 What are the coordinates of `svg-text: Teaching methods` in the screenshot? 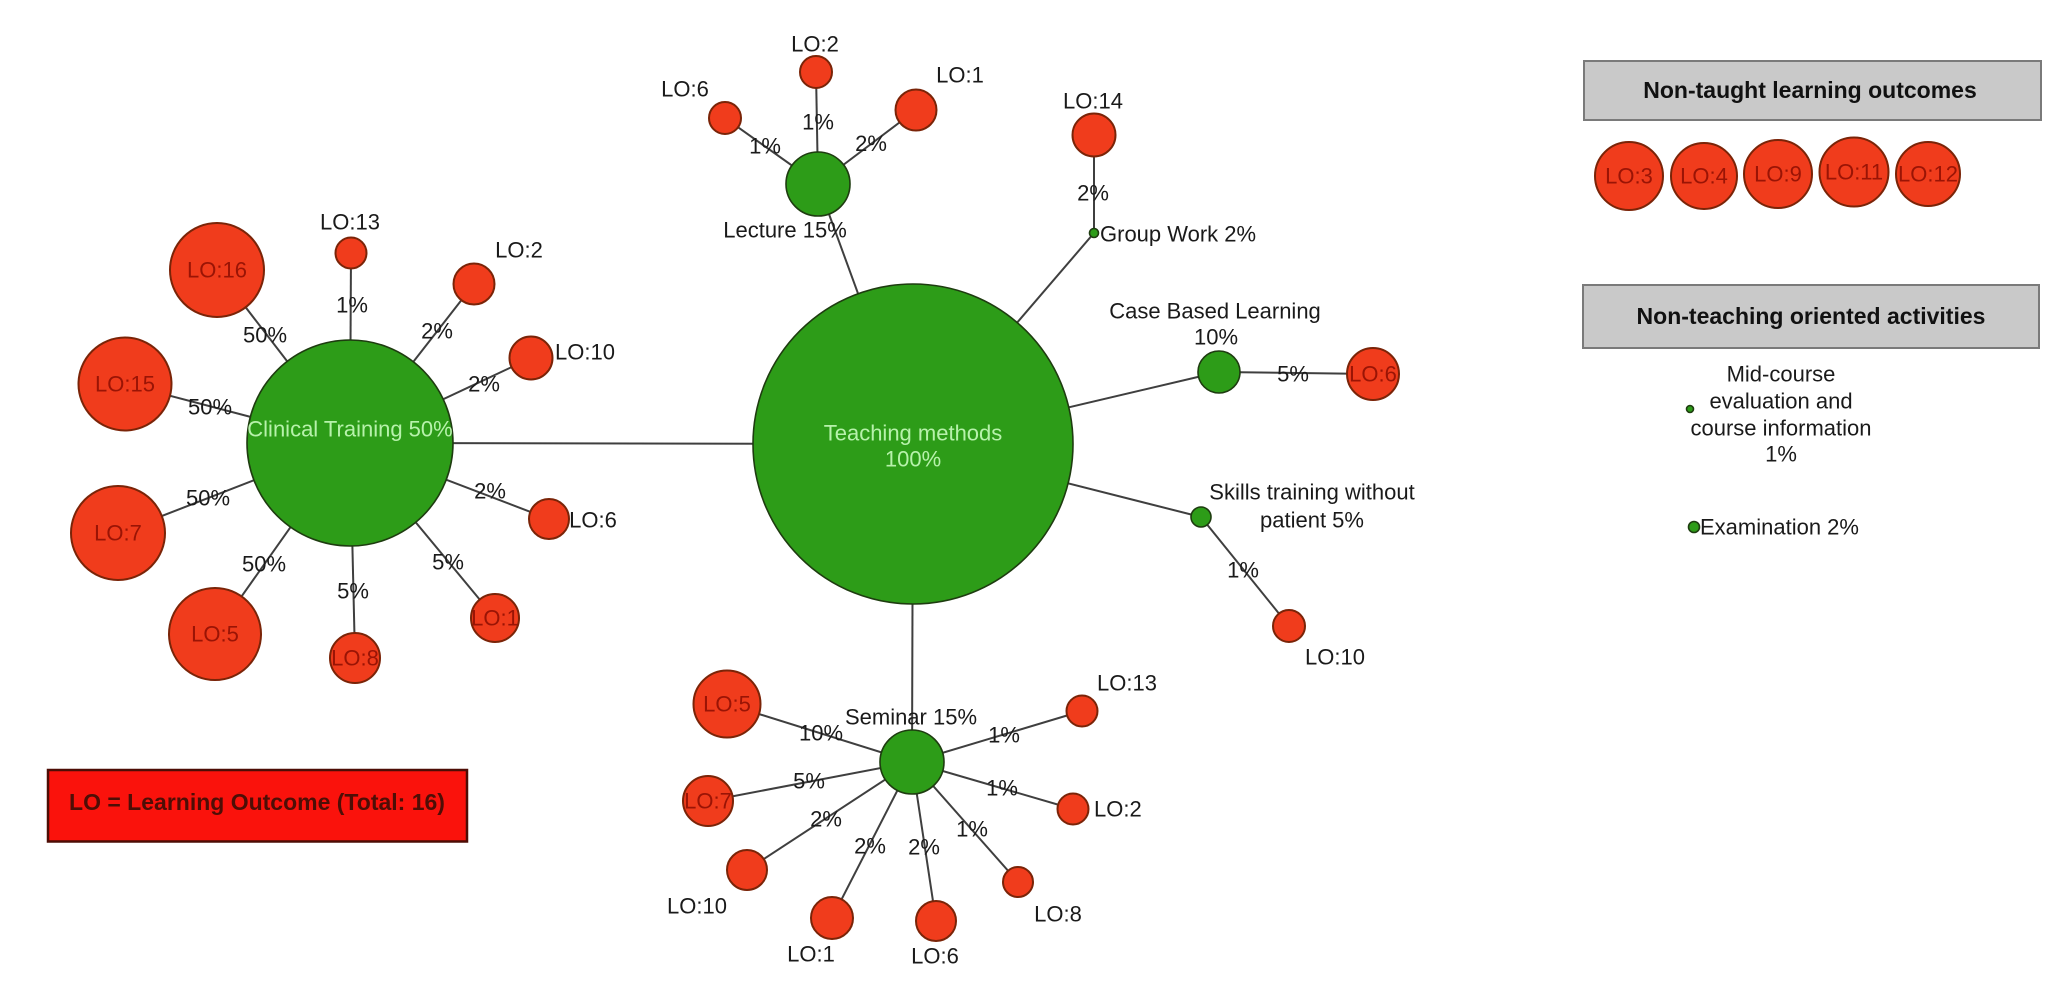 It's located at (913, 433).